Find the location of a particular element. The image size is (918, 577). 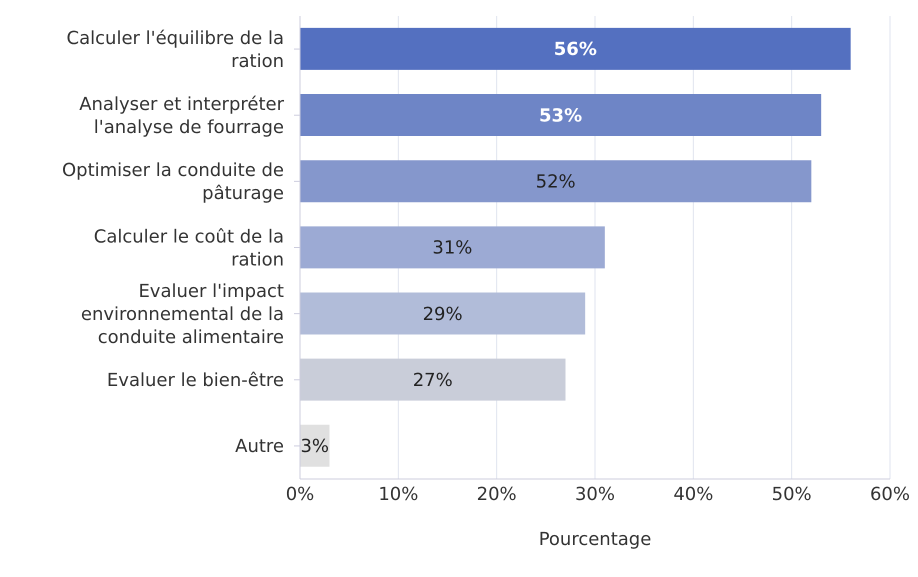

y-tick-label: Calculer l'équilibre de la ration is located at coordinates (175, 50).